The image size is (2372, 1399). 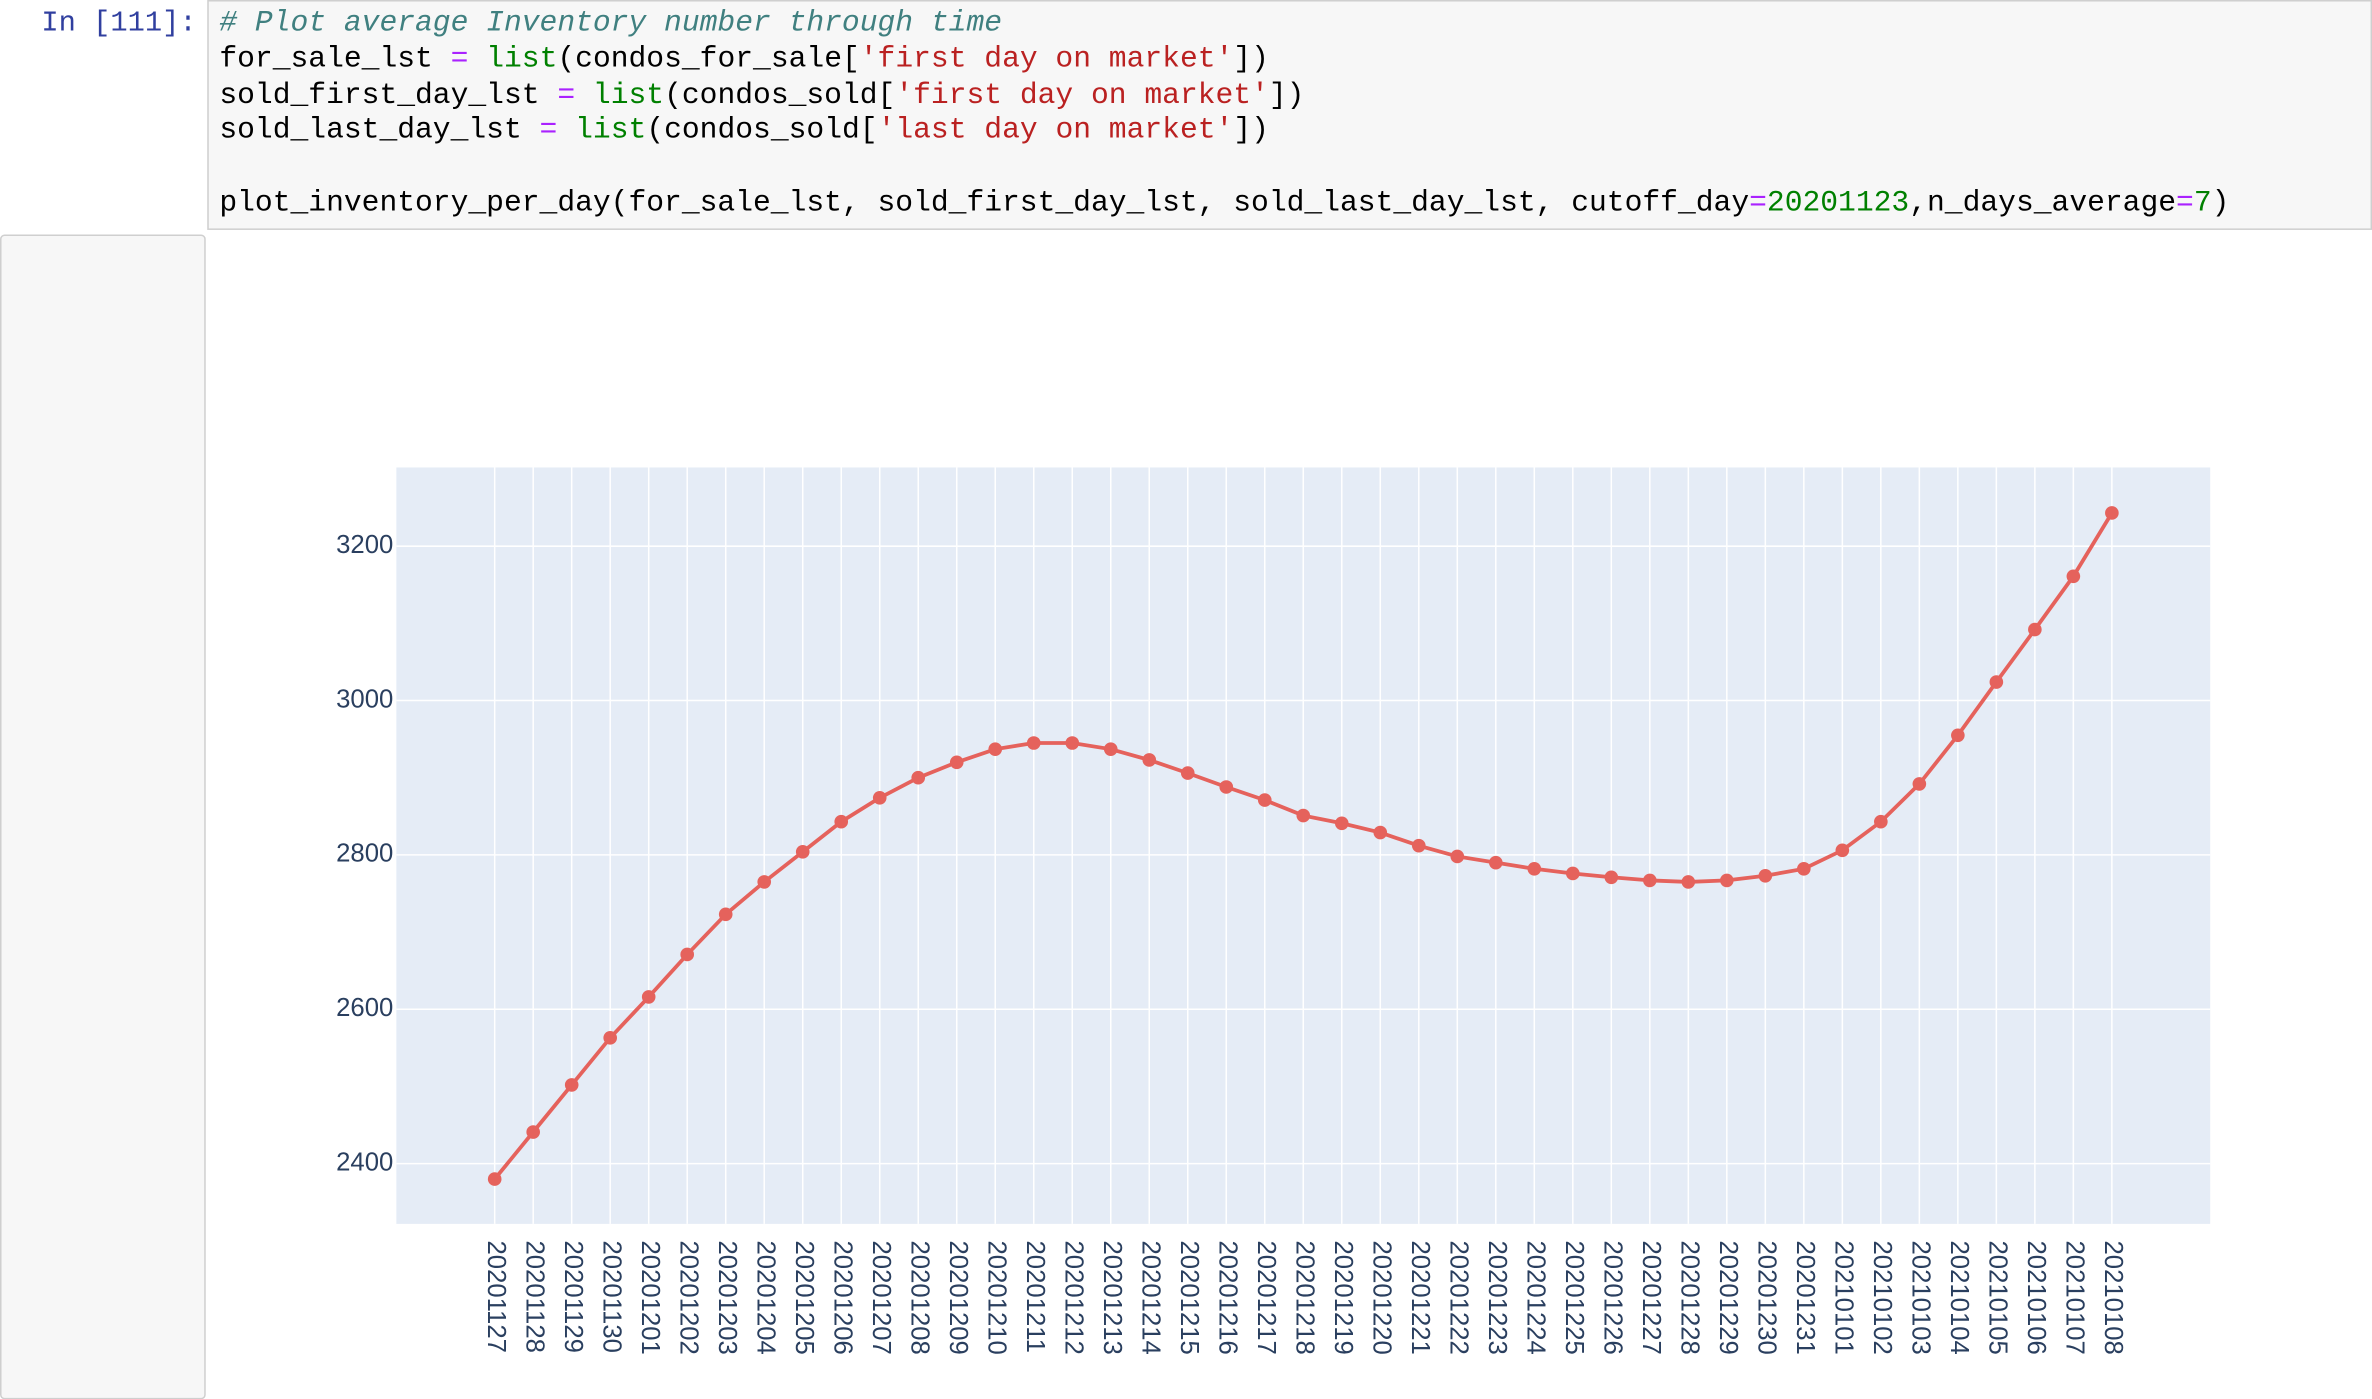 What do you see at coordinates (780, 95) in the screenshot?
I see `code-token: (condos_sold[` at bounding box center [780, 95].